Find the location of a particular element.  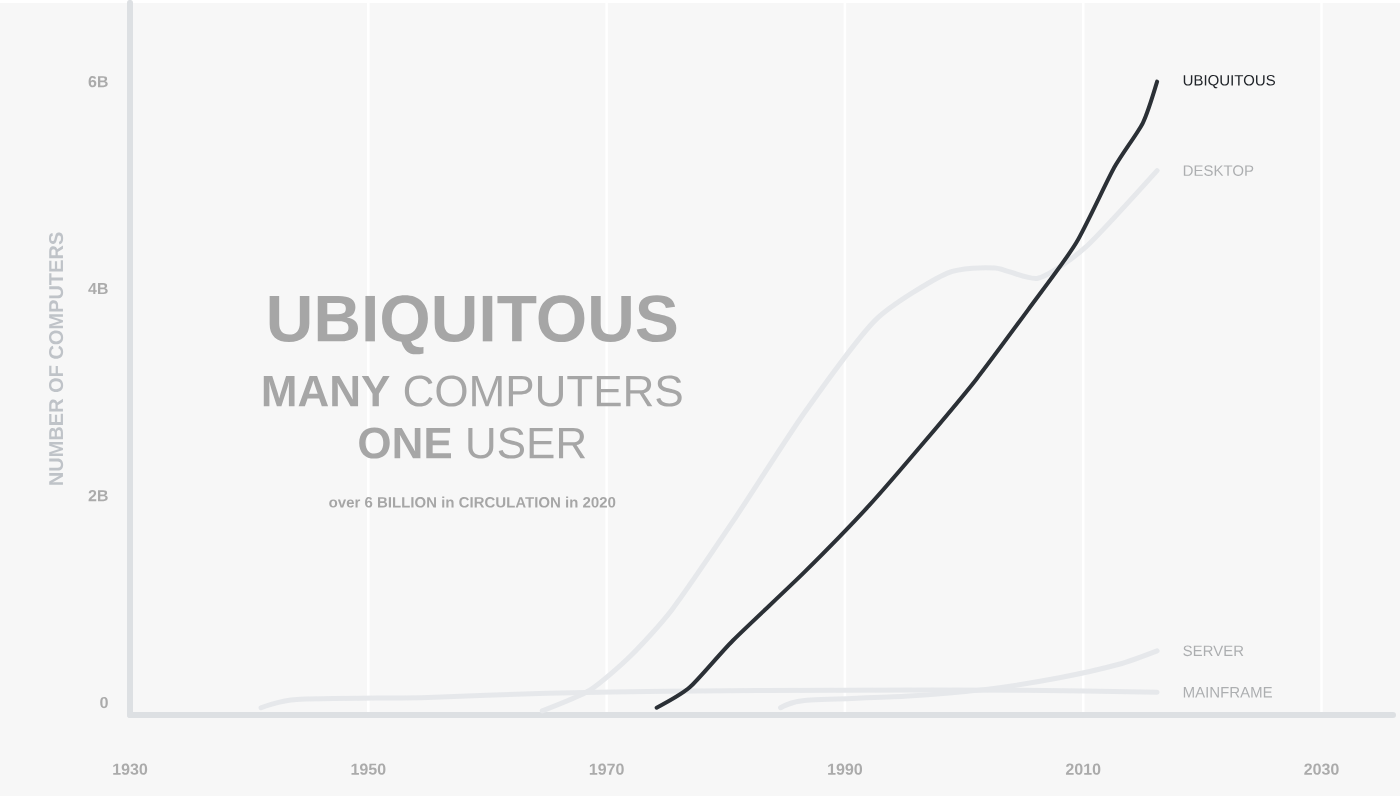

y-tick-label: 2B is located at coordinates (98, 496).